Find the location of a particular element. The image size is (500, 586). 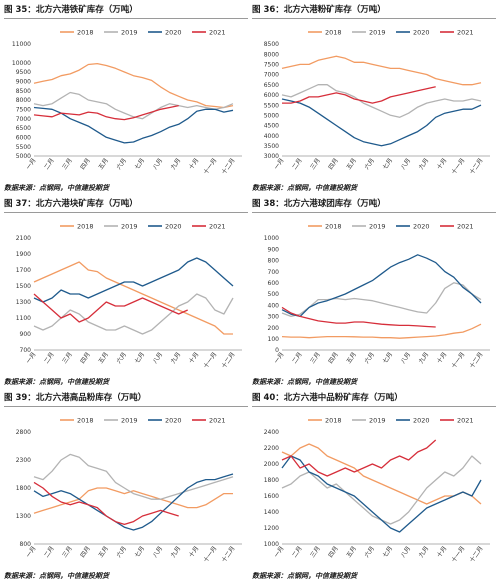

y-tick-label: 11000 is located at coordinates (21, 44).